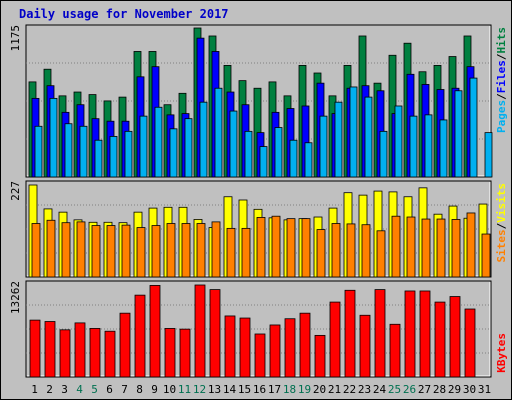 The width and height of the screenshot is (512, 400). Describe the element at coordinates (484, 389) in the screenshot. I see `x-tick-label: 31` at that location.